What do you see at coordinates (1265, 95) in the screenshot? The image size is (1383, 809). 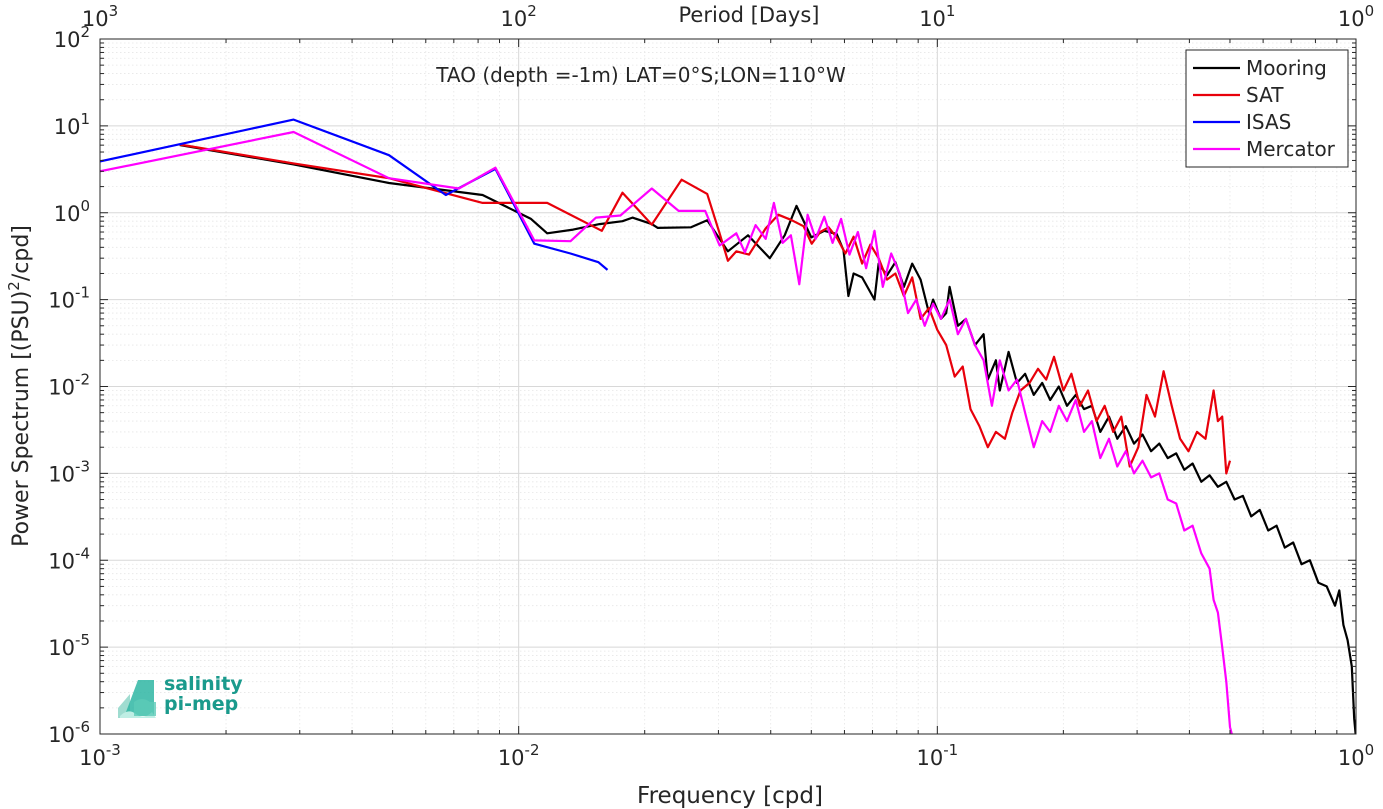 I see `legend-label-sat: SAT` at bounding box center [1265, 95].